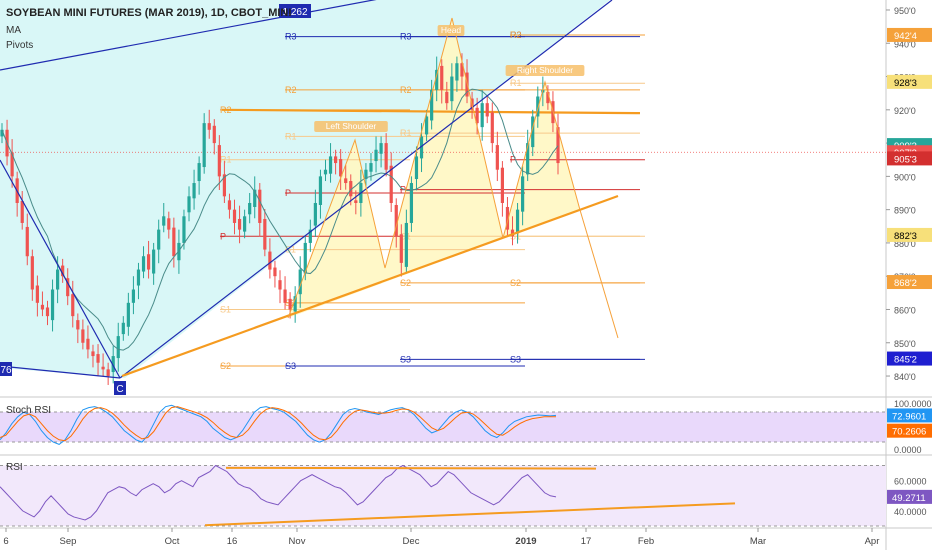  Describe the element at coordinates (910, 512) in the screenshot. I see `rsi-tick: 40.0000` at that location.